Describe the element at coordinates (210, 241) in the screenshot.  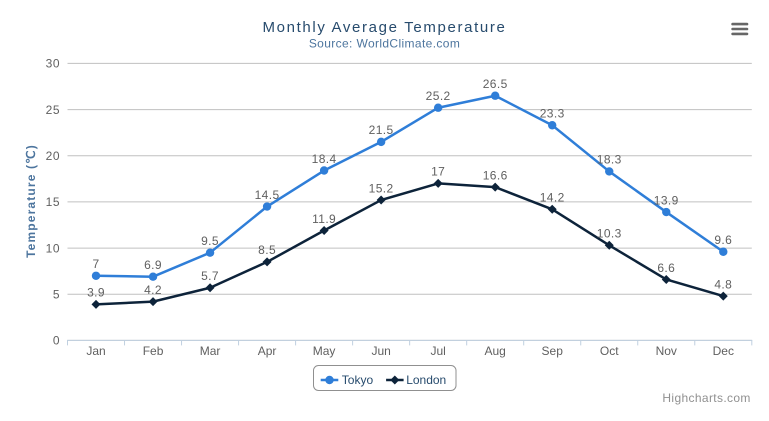
I see `svg-text: 9.5` at that location.